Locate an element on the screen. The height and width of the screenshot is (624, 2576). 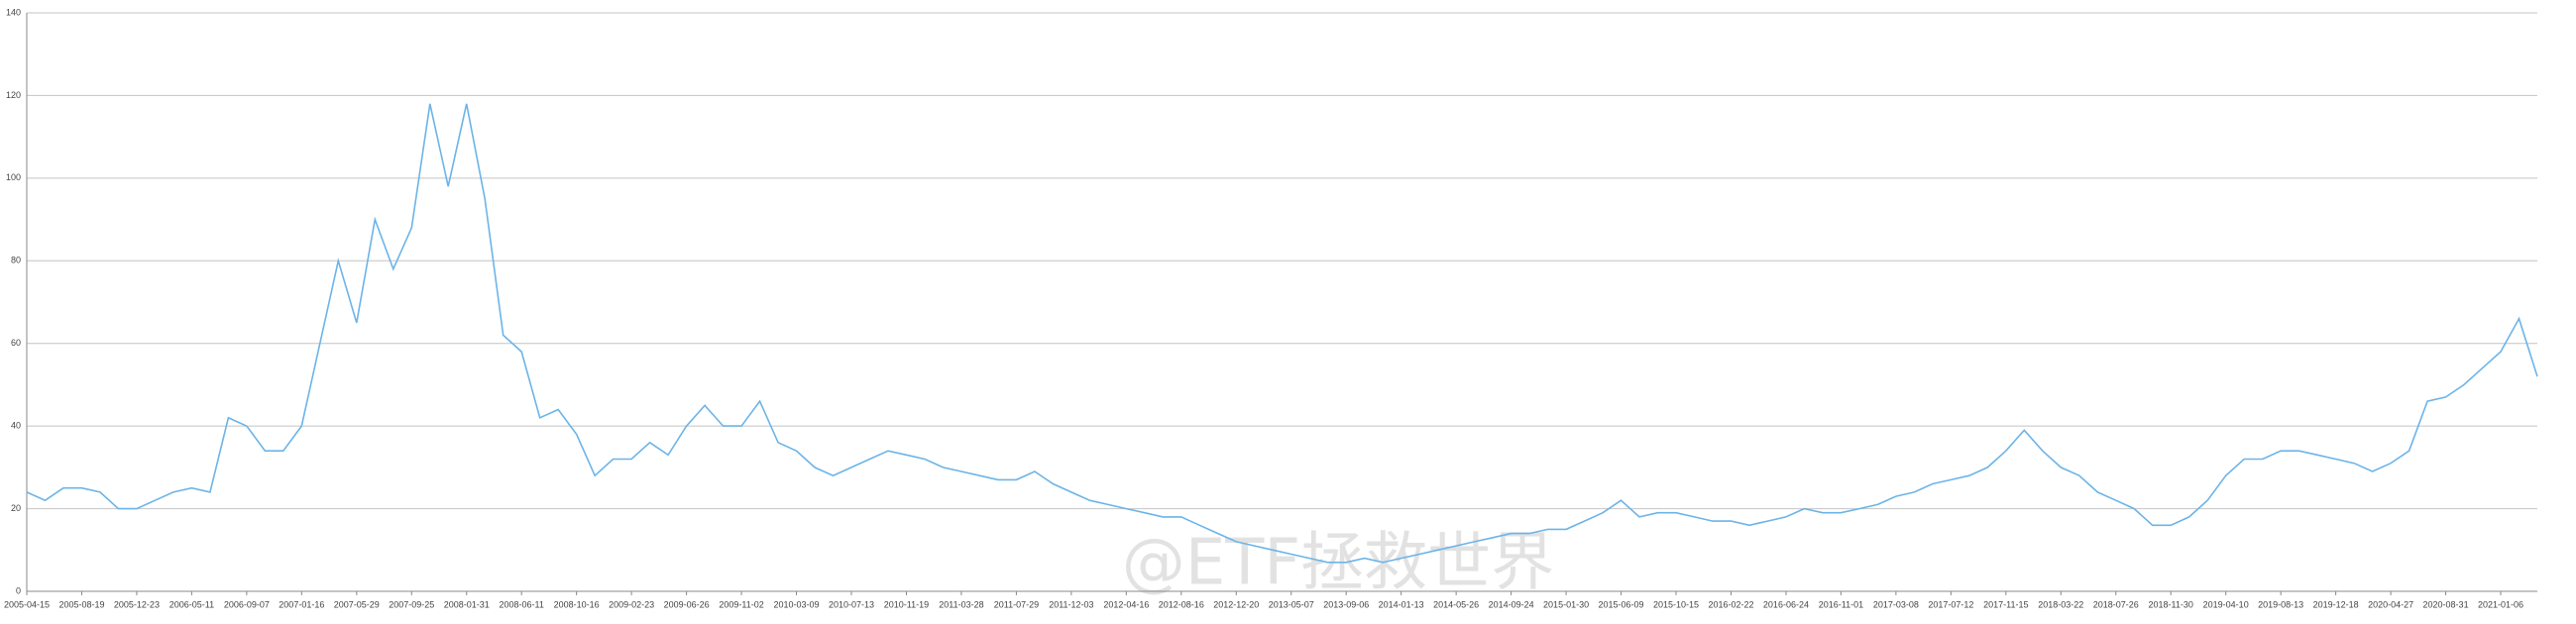
x-tick-label: 2014-01-13 is located at coordinates (1401, 604).